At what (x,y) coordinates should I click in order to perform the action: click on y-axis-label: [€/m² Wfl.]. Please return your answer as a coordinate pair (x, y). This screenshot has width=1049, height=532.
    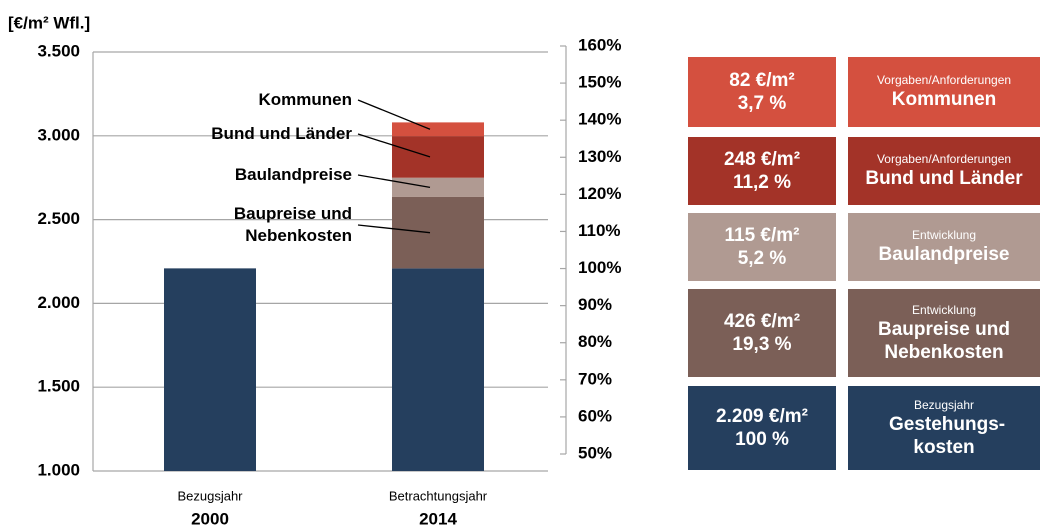
    Looking at the image, I should click on (49, 22).